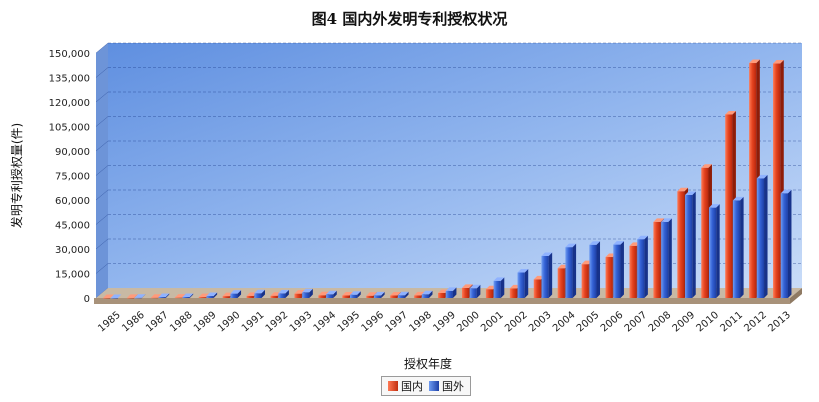  Describe the element at coordinates (69, 103) in the screenshot. I see `y-tick-label: 120,000` at that location.